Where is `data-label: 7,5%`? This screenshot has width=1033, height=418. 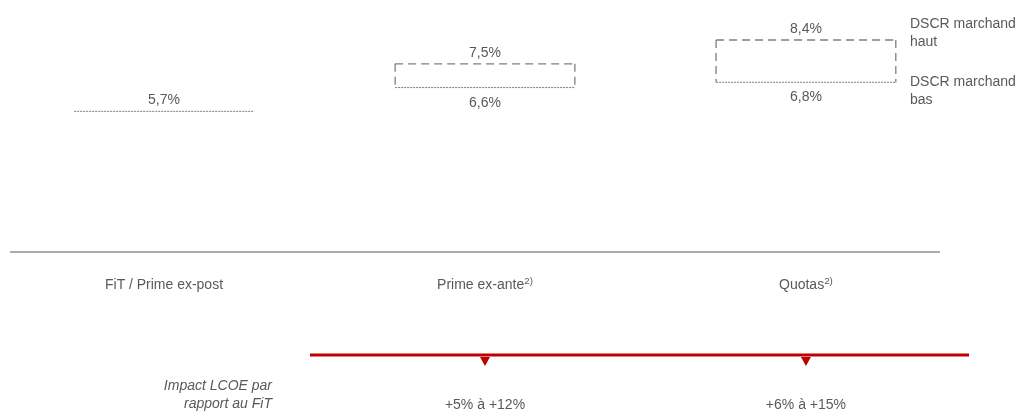
data-label: 7,5% is located at coordinates (485, 51).